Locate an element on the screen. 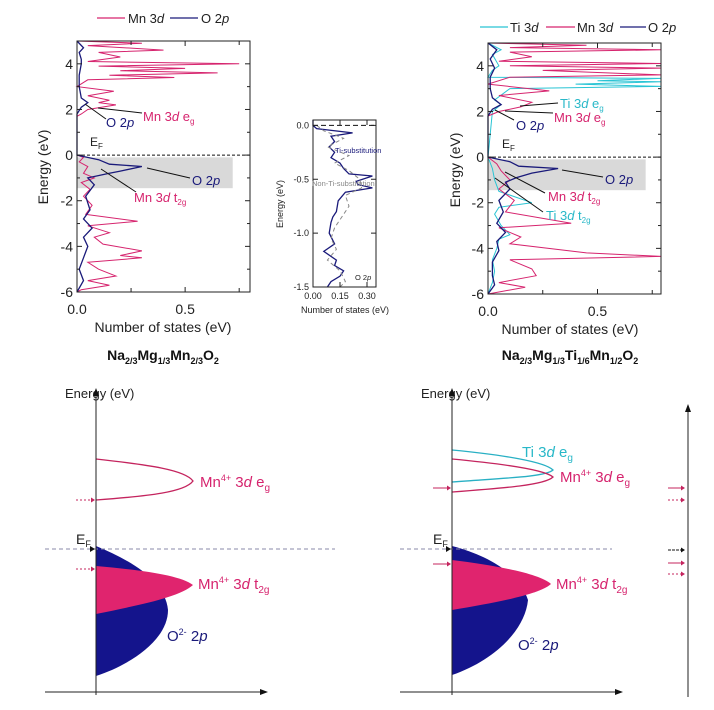 The image size is (714, 710). legend-label-ti: Ti 3d is located at coordinates (524, 27).